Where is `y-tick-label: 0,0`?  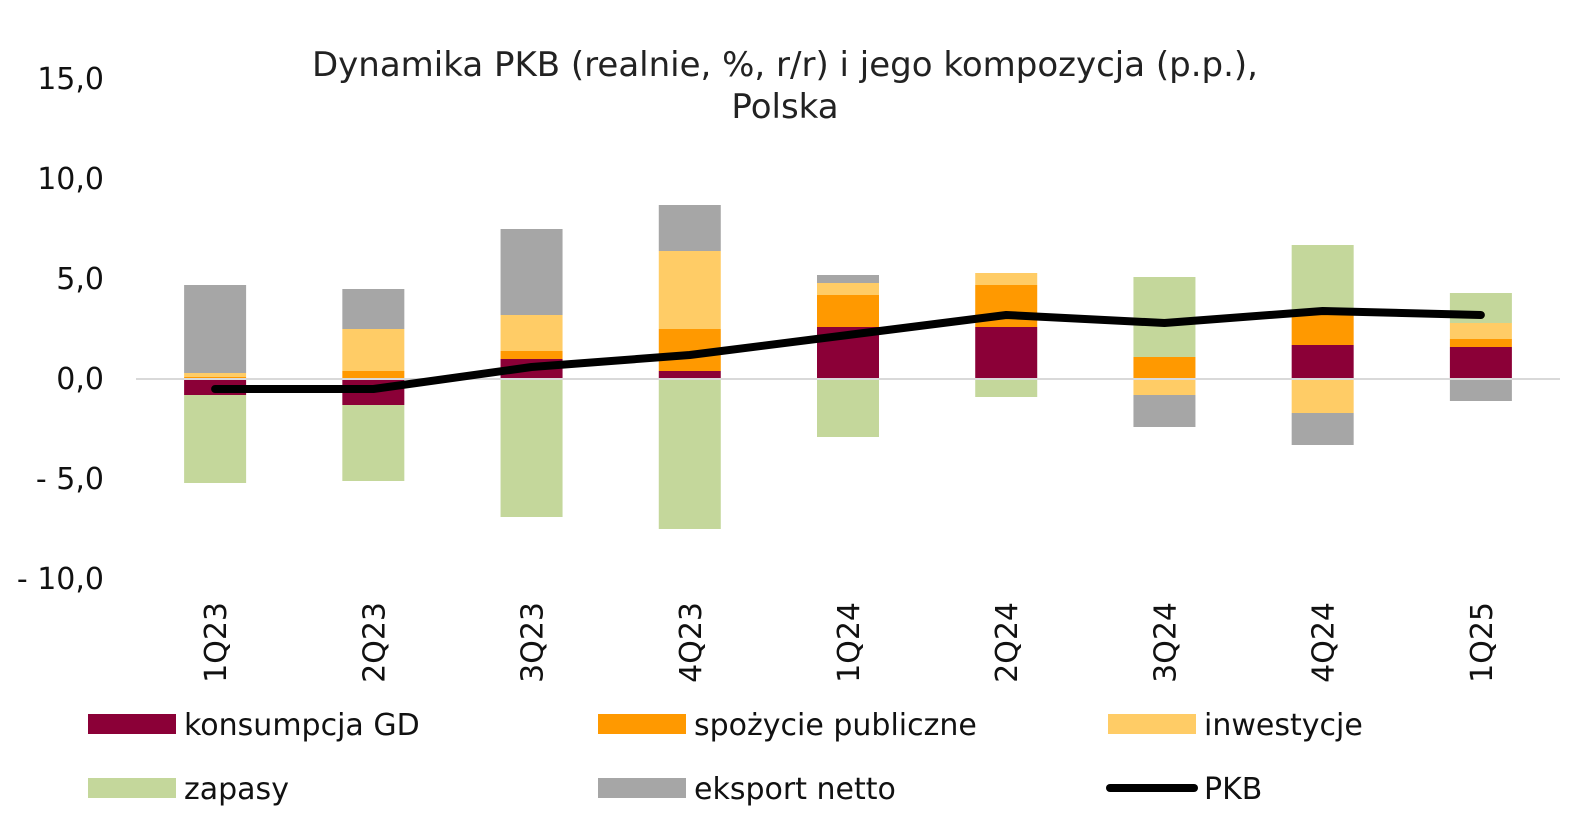
y-tick-label: 0,0 is located at coordinates (80, 379).